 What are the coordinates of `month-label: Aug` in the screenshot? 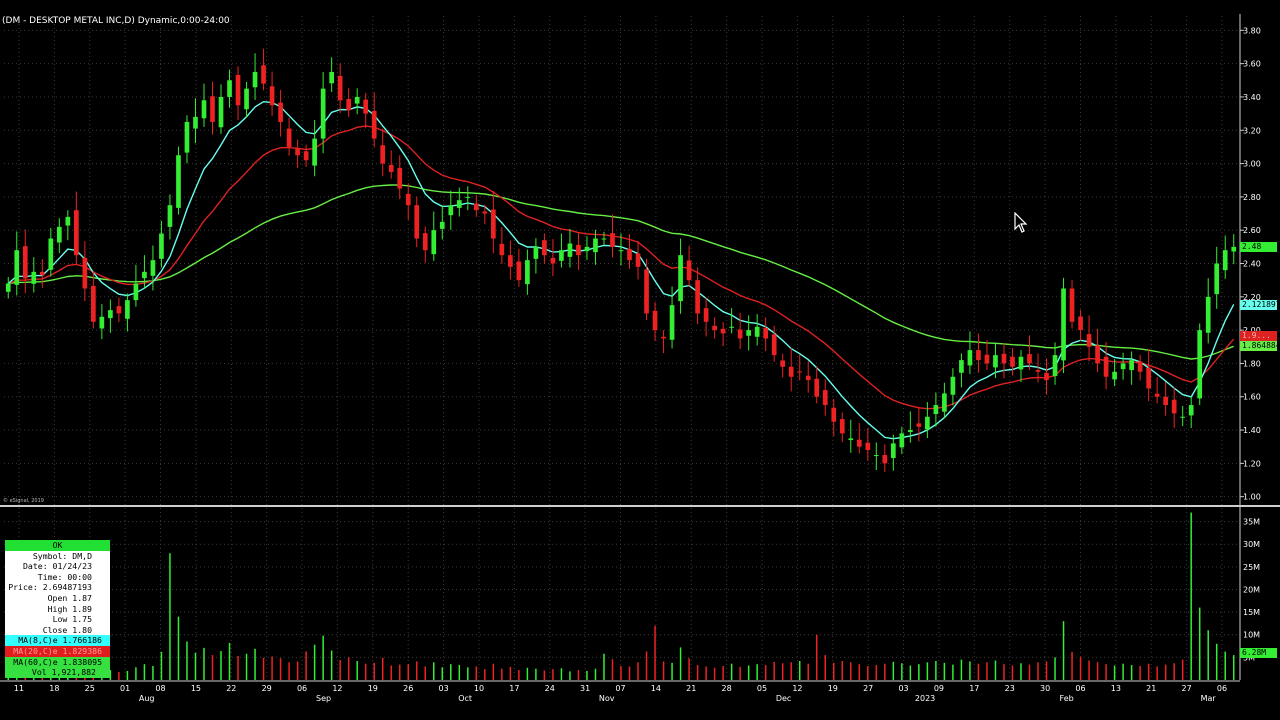 It's located at (147, 698).